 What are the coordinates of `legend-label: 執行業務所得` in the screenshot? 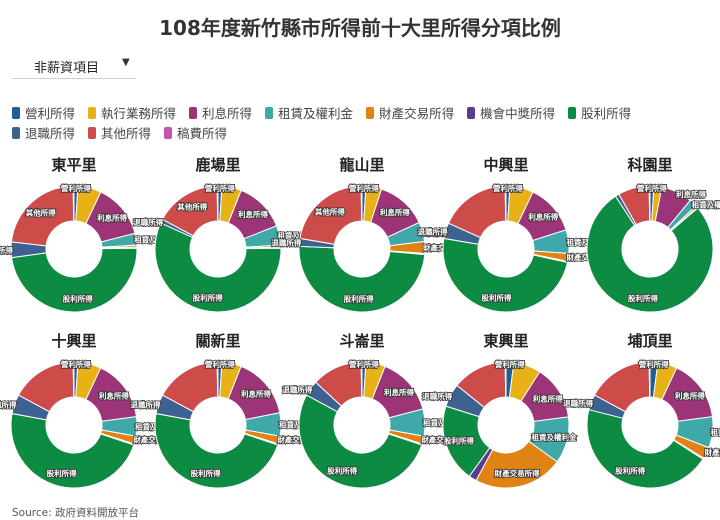 It's located at (139, 113).